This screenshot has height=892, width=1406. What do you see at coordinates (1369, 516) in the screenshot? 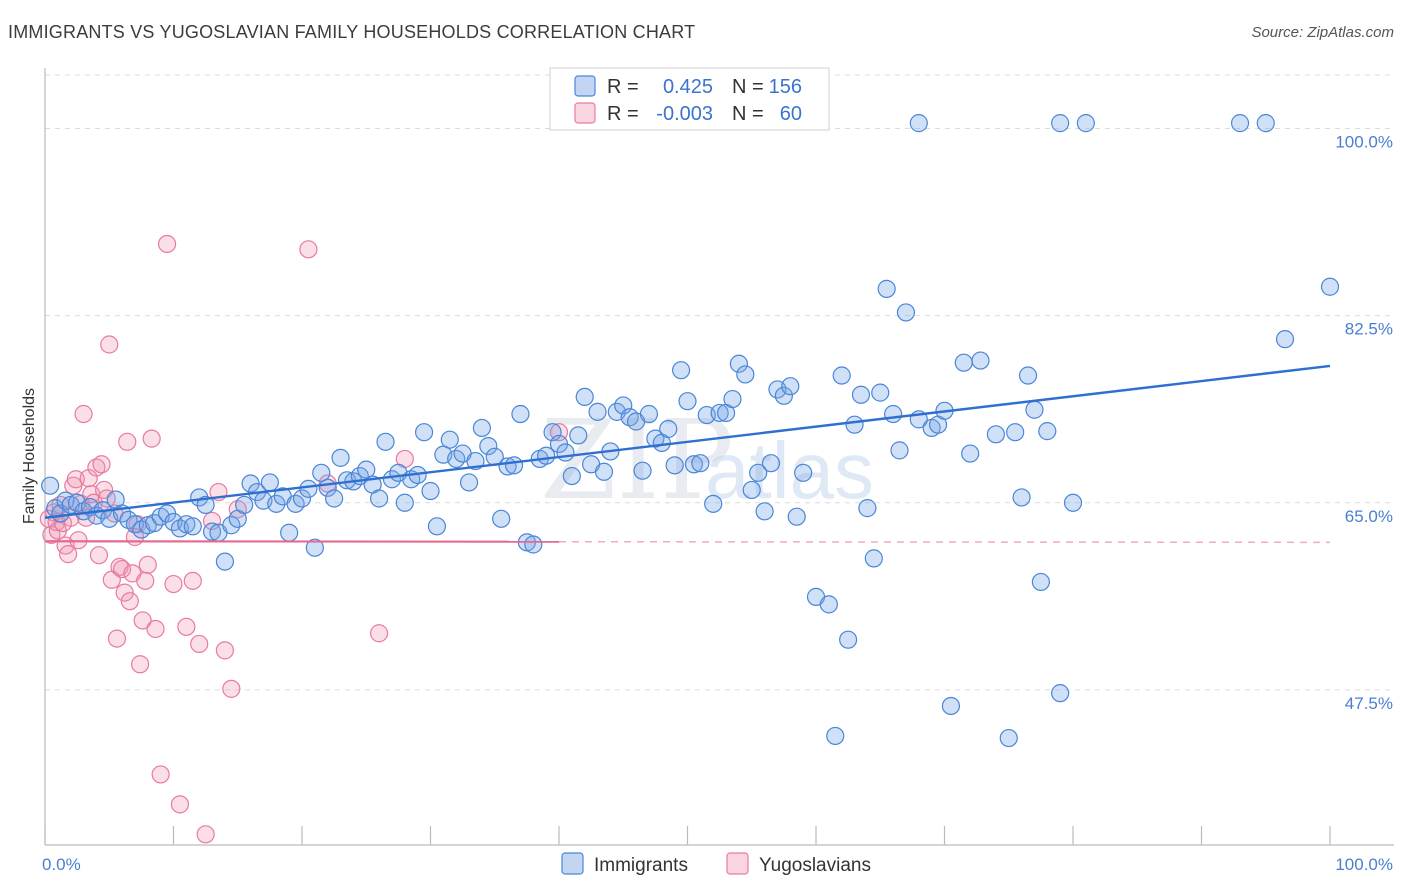
I see `y-tick-label: 65.0%` at bounding box center [1369, 516].